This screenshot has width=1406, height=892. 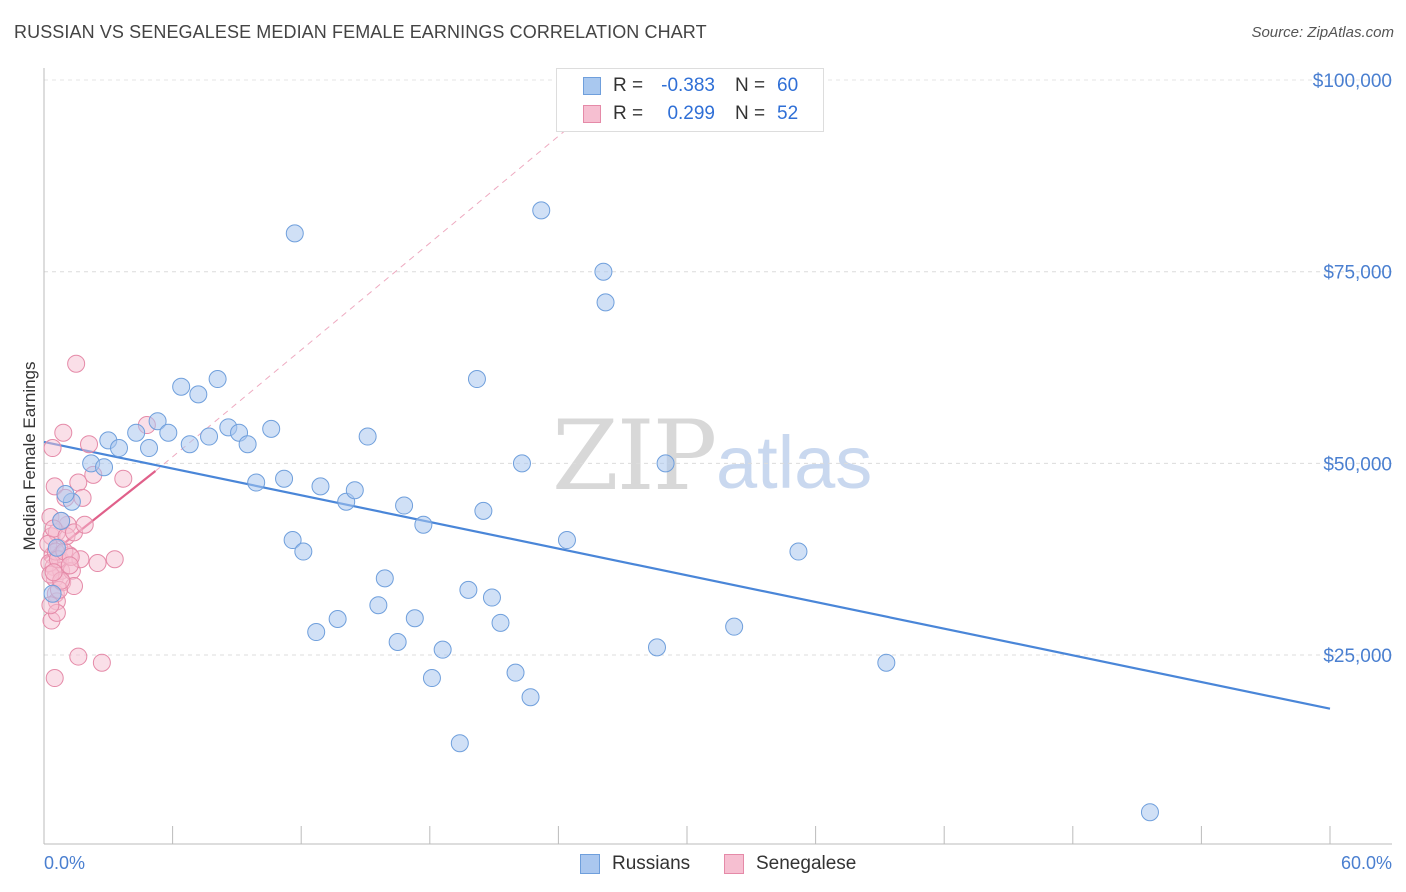 What do you see at coordinates (590, 864) in the screenshot?
I see `bottom-legend-swatch-russians` at bounding box center [590, 864].